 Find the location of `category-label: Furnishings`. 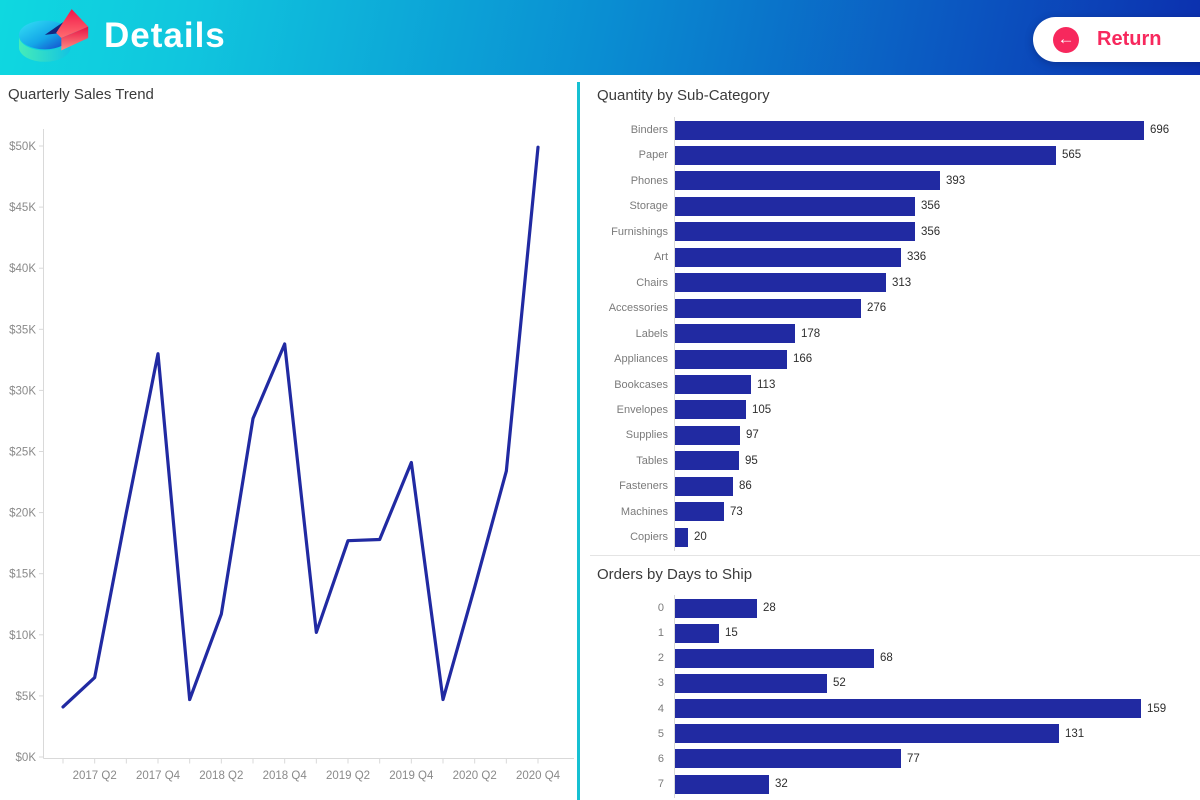

category-label: Furnishings is located at coordinates (639, 231).